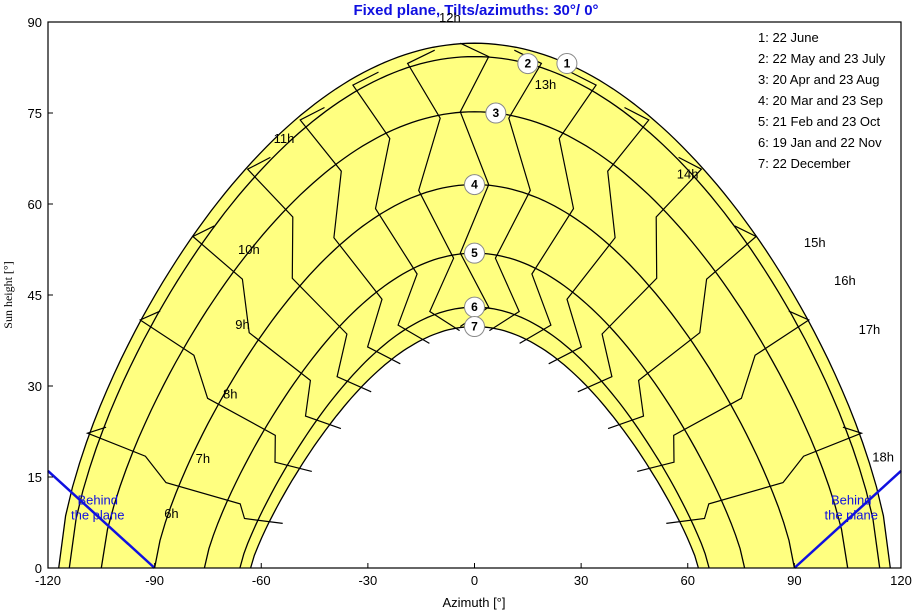  I want to click on y-tick-label: 0, so click(38, 568).